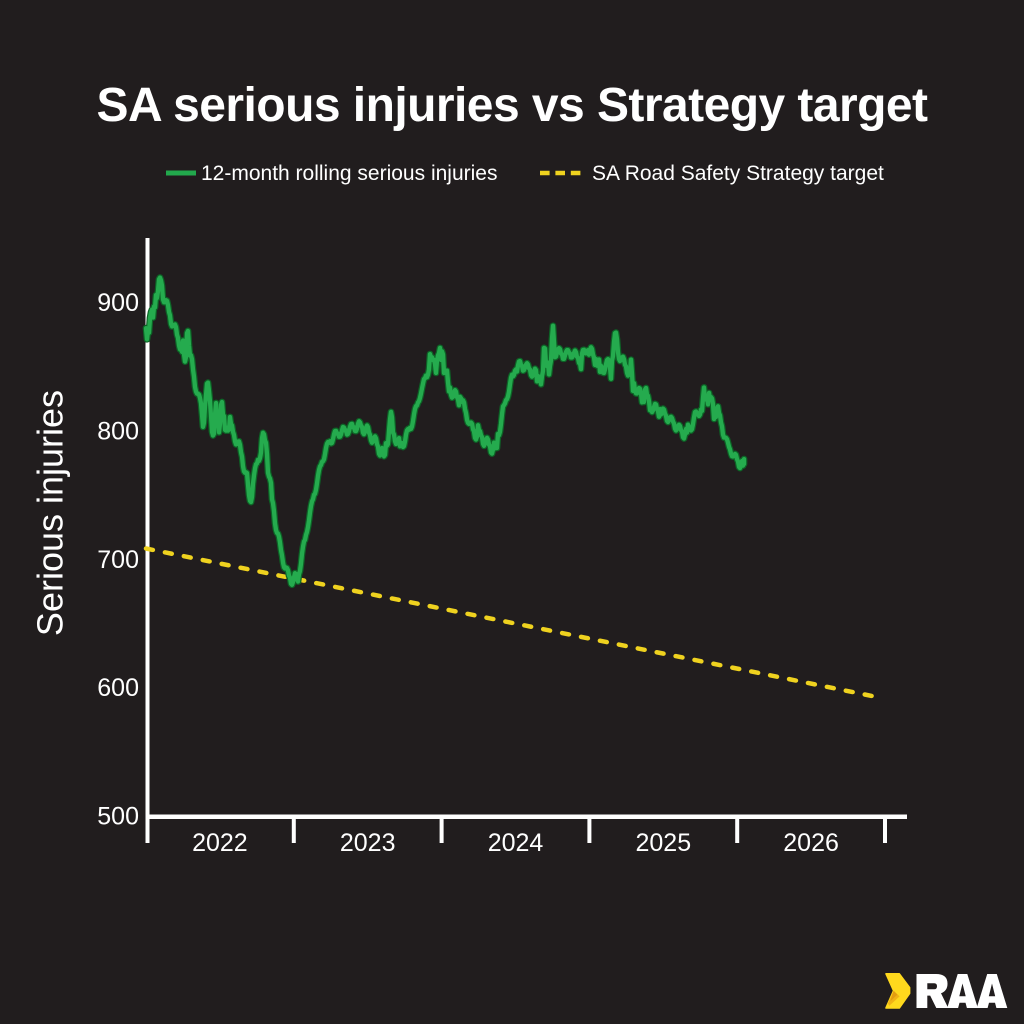 The width and height of the screenshot is (1024, 1024). What do you see at coordinates (349, 173) in the screenshot?
I see `svg-text:12-month rolling serious injur: 12-month rolling serious injuries` at bounding box center [349, 173].